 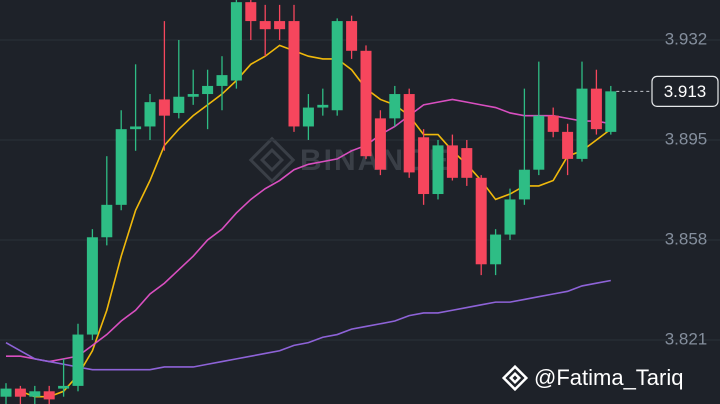 I want to click on watermark-logo, so click(x=272, y=160).